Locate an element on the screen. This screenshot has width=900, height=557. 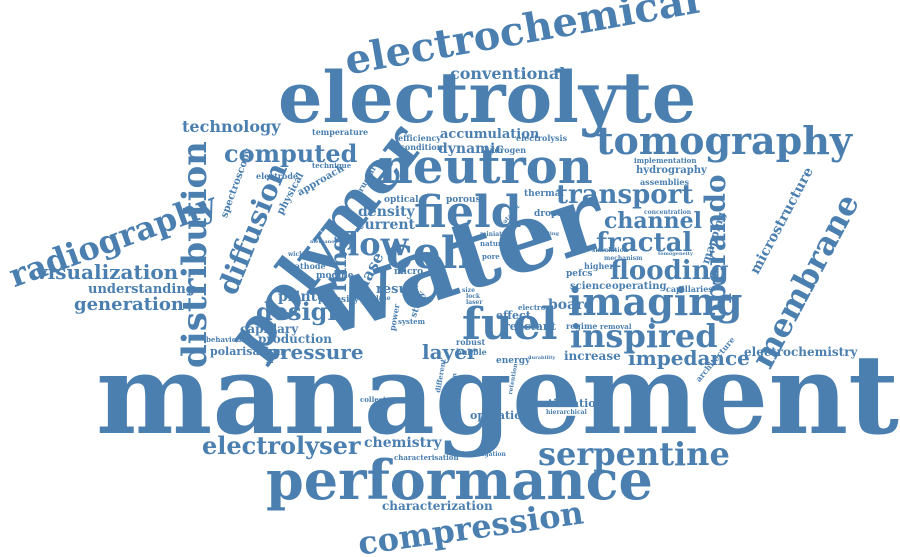
word-utilization: utilization is located at coordinates (572, 403).